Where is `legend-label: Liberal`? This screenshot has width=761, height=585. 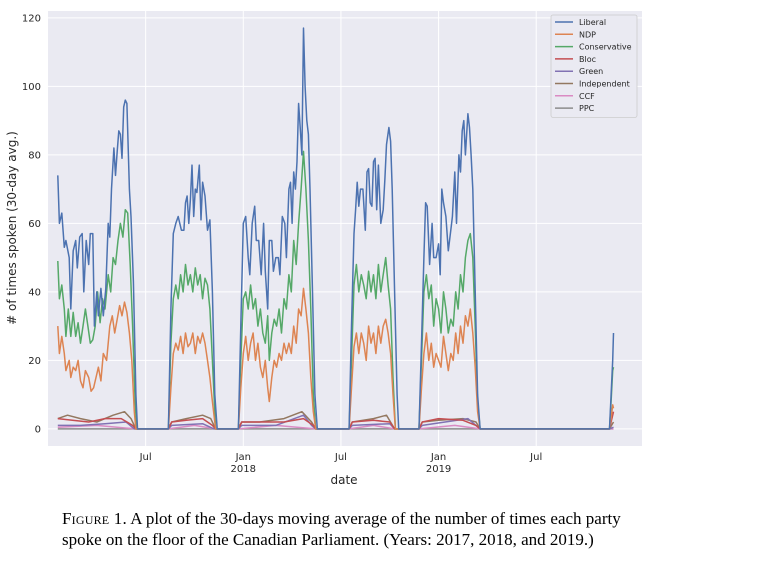 legend-label: Liberal is located at coordinates (592, 22).